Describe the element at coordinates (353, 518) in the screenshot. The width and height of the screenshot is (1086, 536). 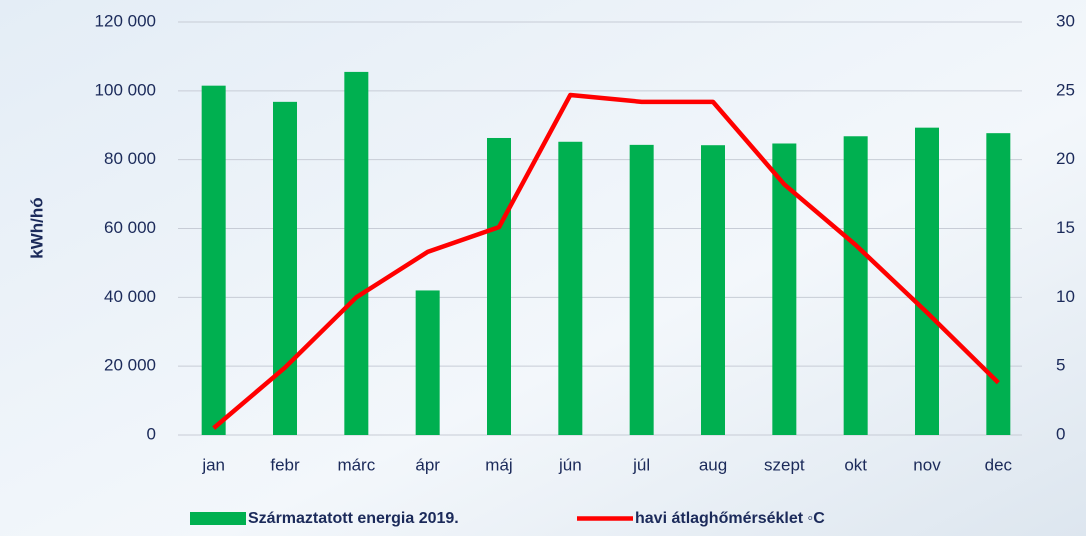
I see `legend-label: Származtatott energia 2019.` at that location.